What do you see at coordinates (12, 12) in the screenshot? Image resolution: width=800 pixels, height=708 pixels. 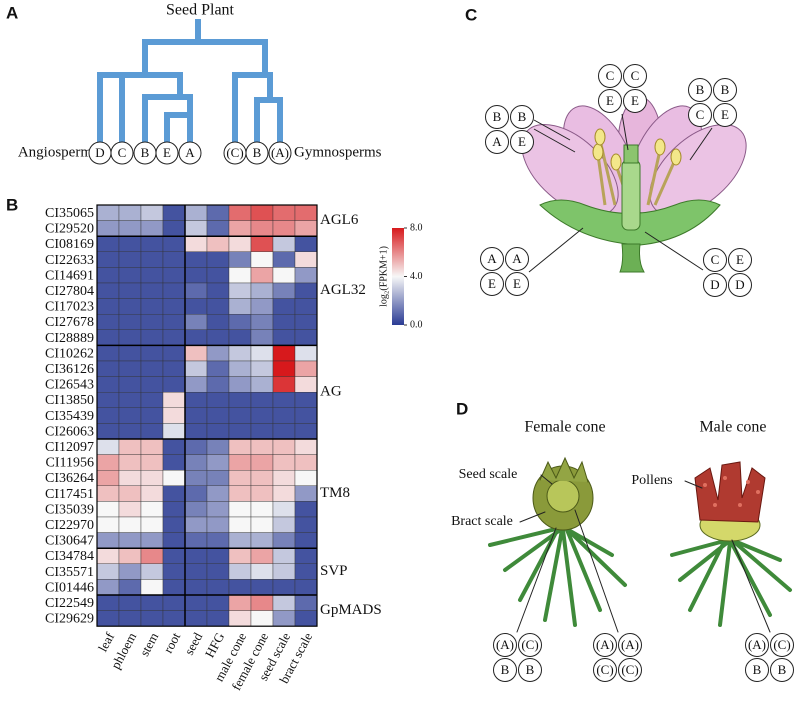 I see `panel-label: A` at bounding box center [12, 12].